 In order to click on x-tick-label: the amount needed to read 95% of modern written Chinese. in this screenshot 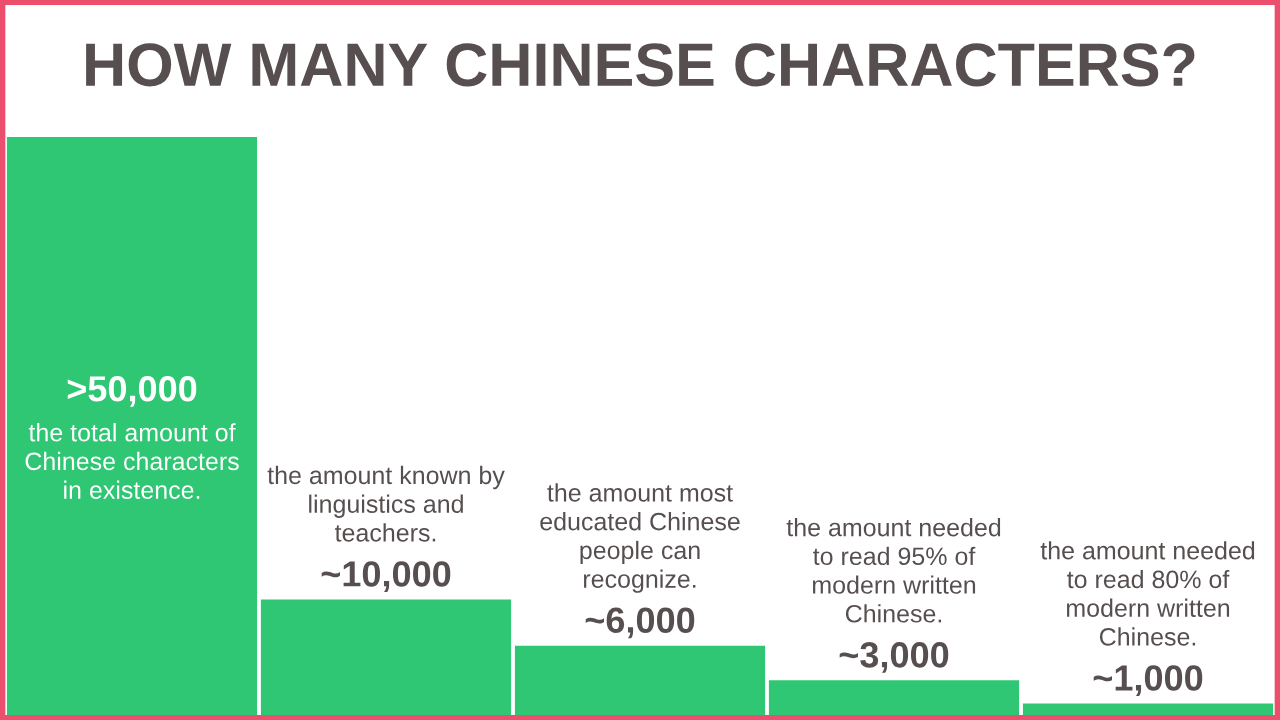, I will do `click(893, 570)`.